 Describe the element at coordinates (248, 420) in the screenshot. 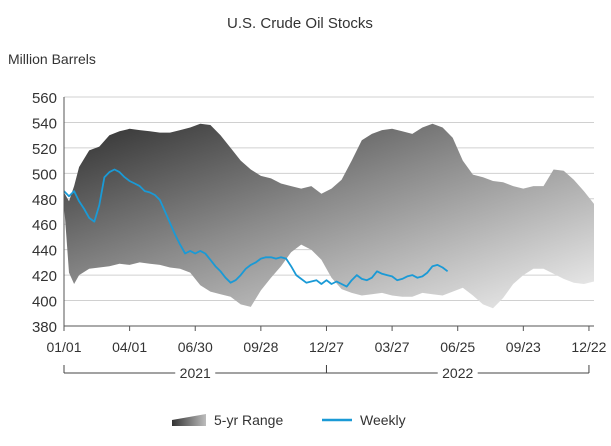

I see `legend-range-label: 5-yr Range` at that location.